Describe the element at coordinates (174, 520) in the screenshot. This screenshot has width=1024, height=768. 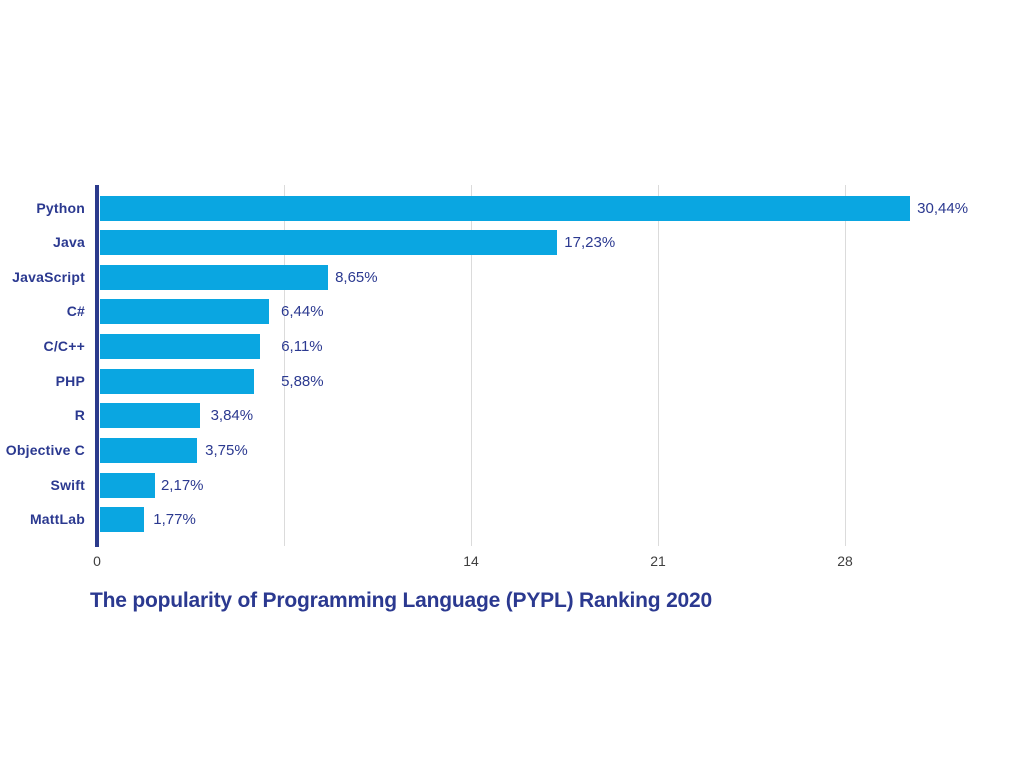
I see `bar-value-label: 1,77%` at that location.